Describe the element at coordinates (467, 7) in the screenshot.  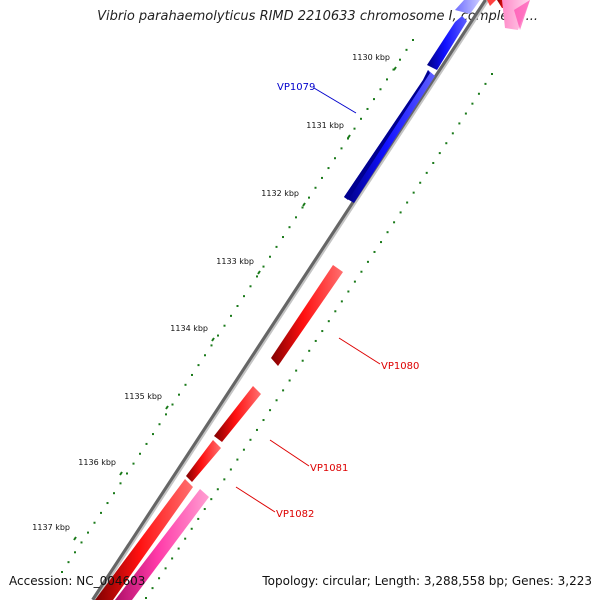
I see `gene-blue-top-faded` at that location.